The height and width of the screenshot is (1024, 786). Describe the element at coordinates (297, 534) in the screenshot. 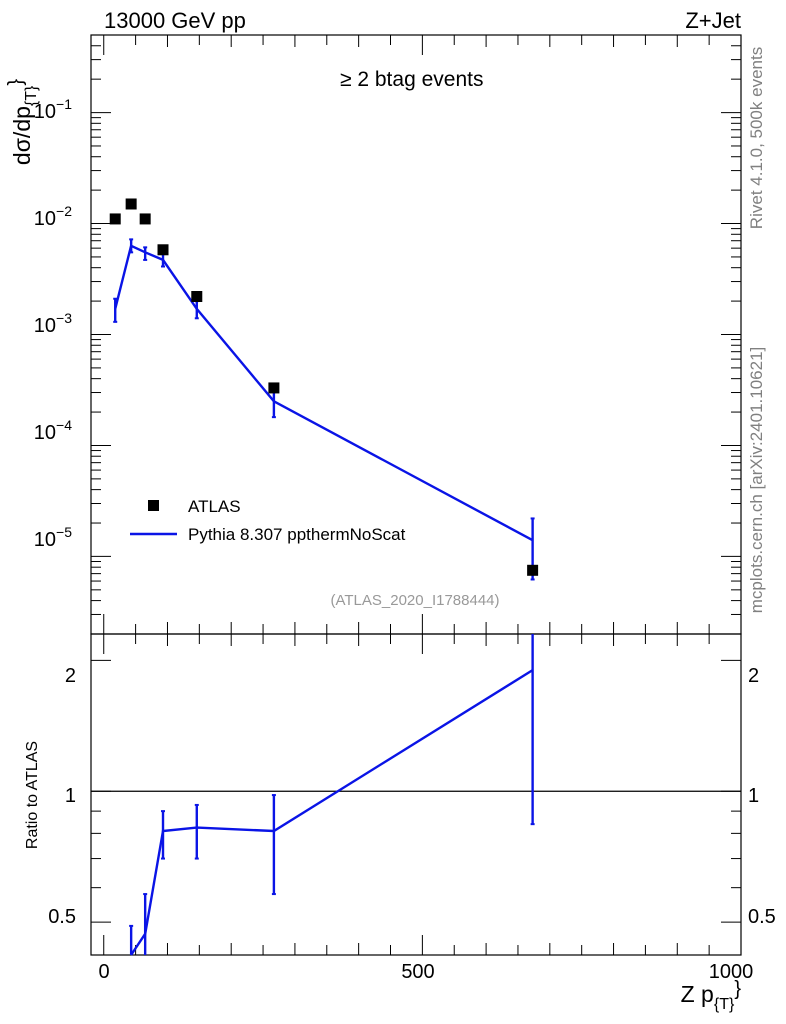

I see `legend-label-pythia: Pythia 8.307 ppthermNoScat` at that location.